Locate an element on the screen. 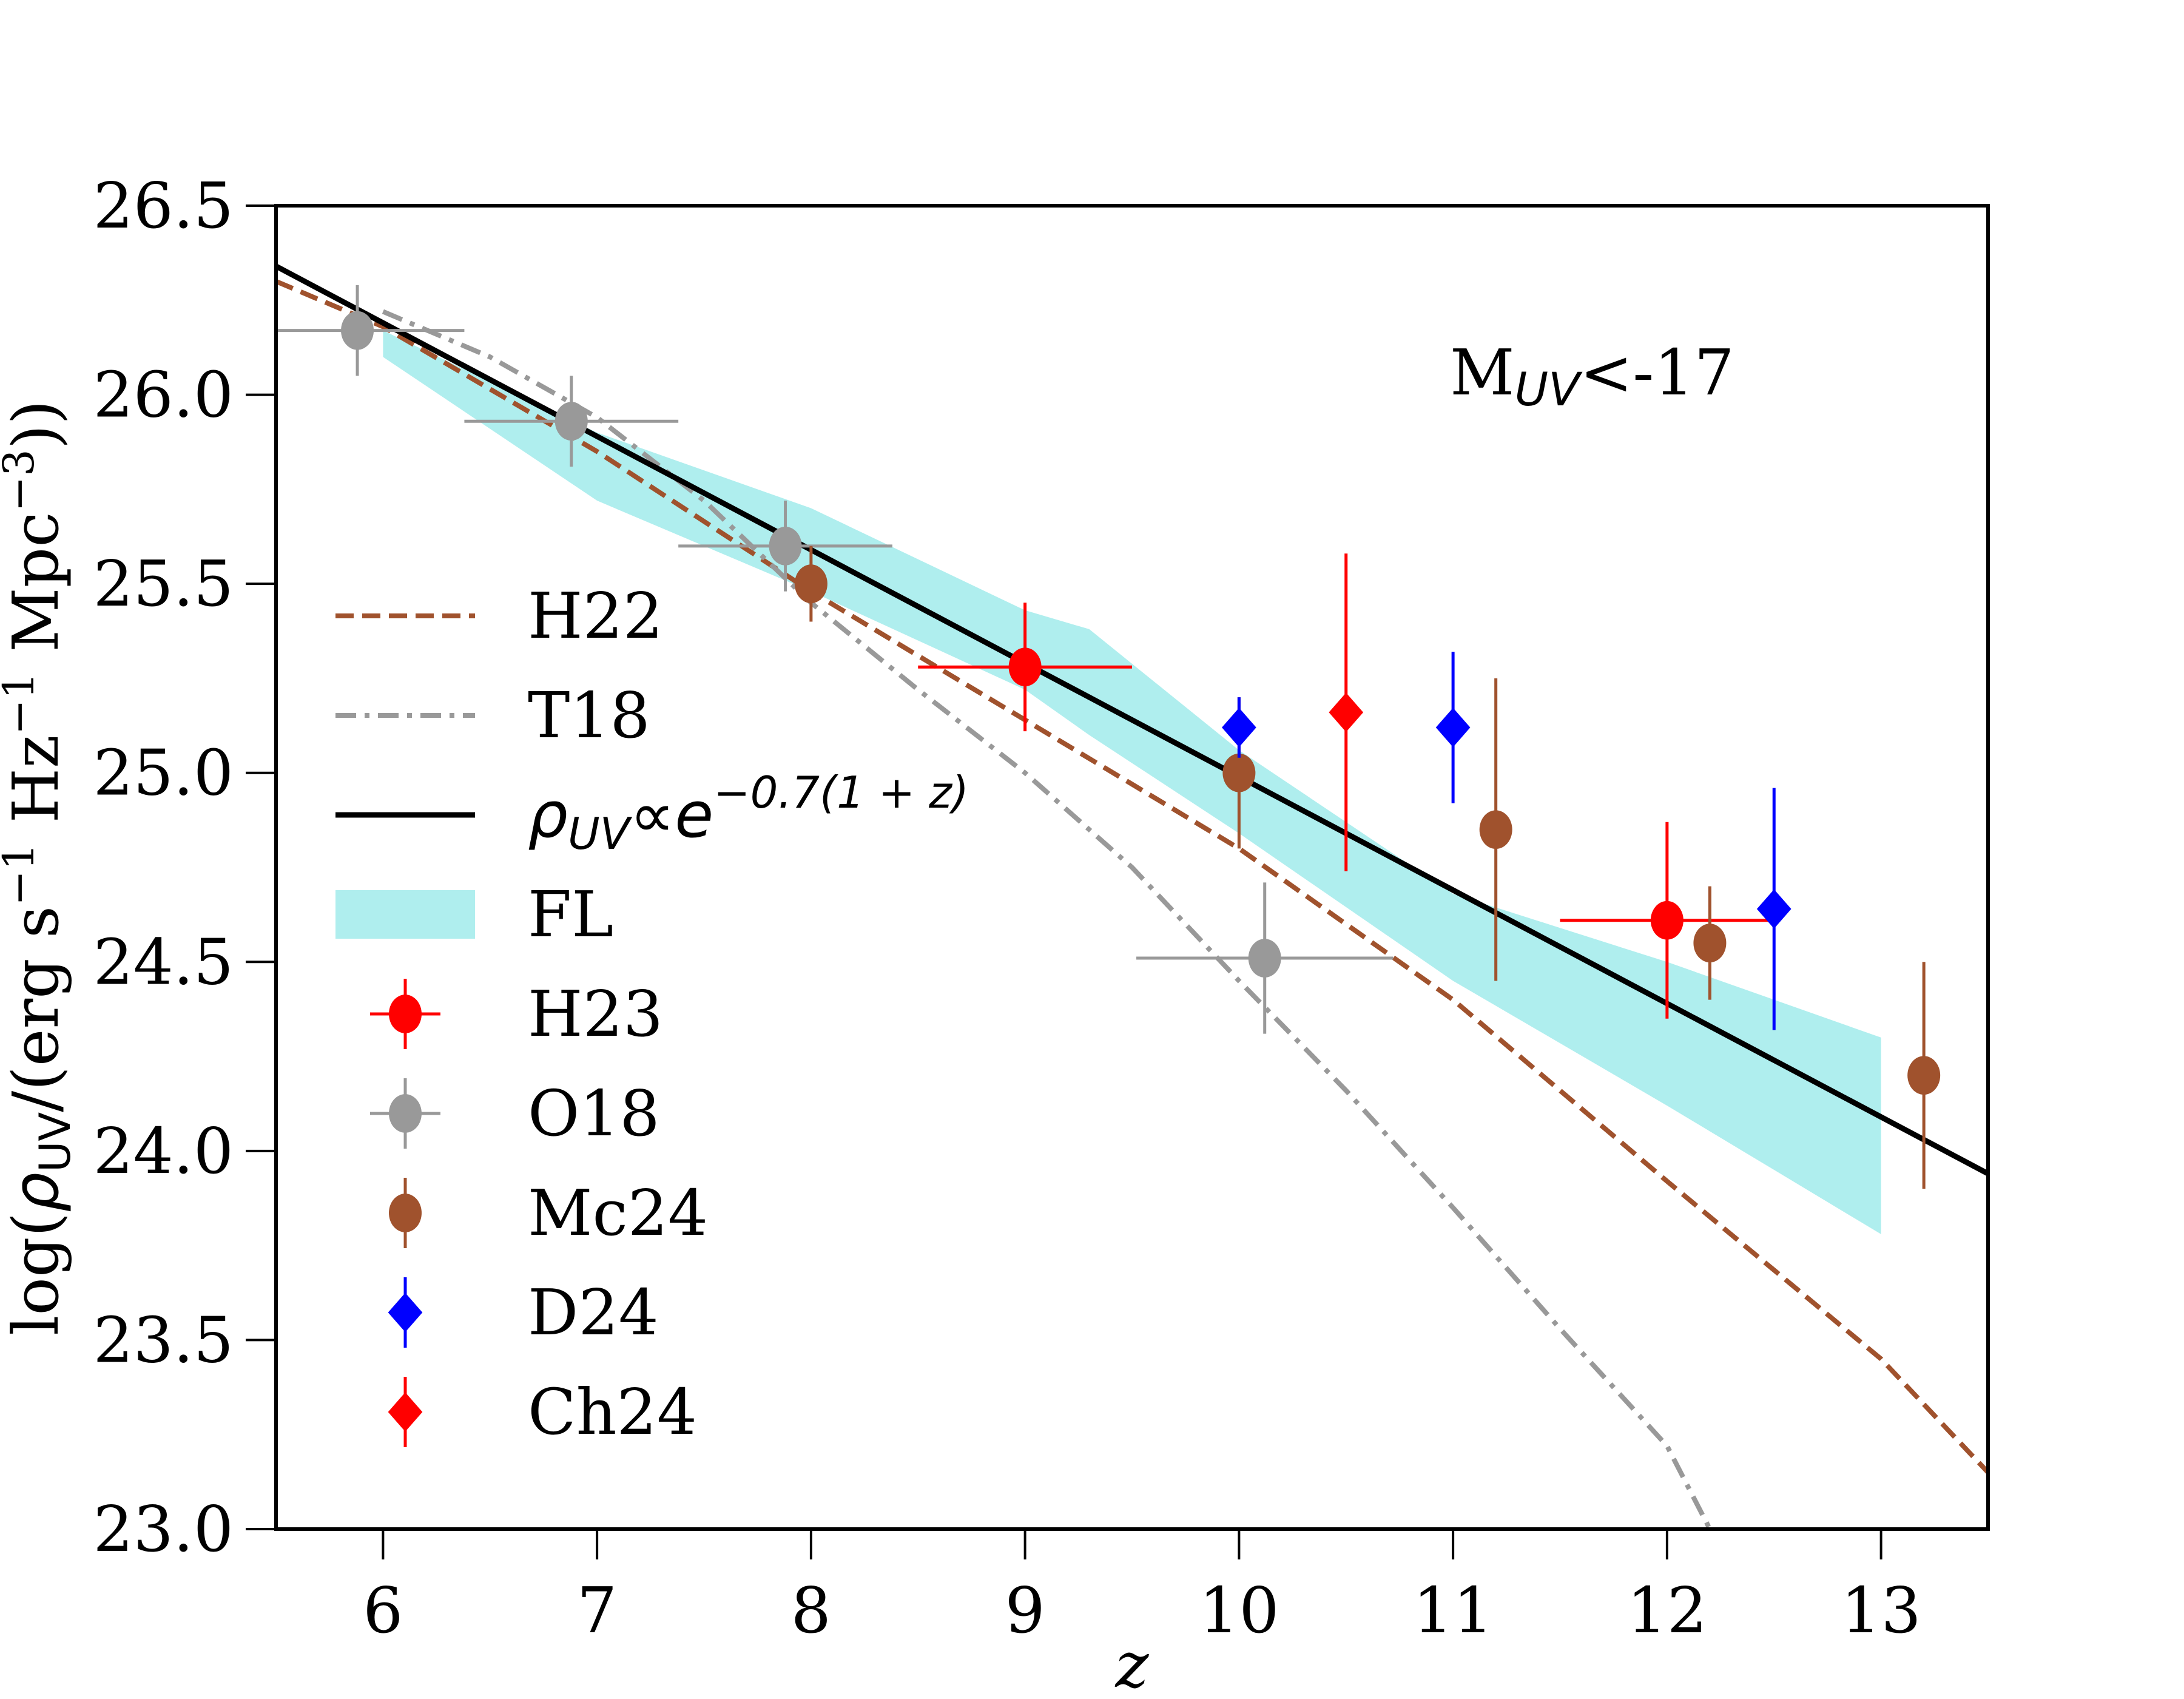 The image size is (2184, 1699). legend-item-mc24: Mc24 is located at coordinates (548, 1213).